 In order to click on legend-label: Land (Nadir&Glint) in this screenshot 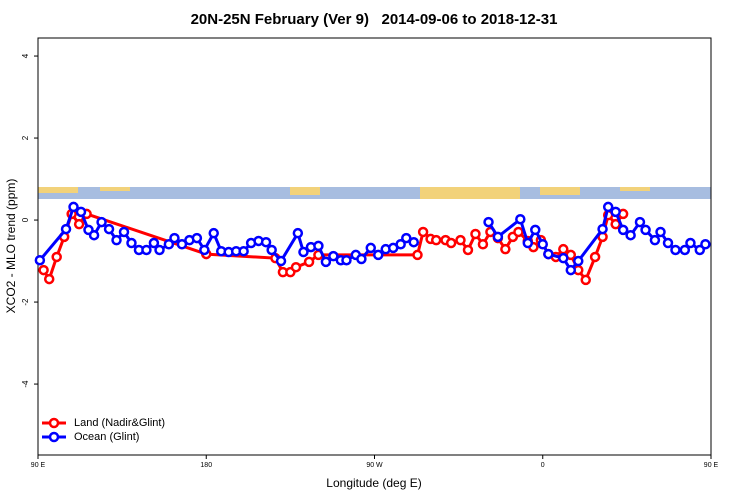, I will do `click(119, 423)`.